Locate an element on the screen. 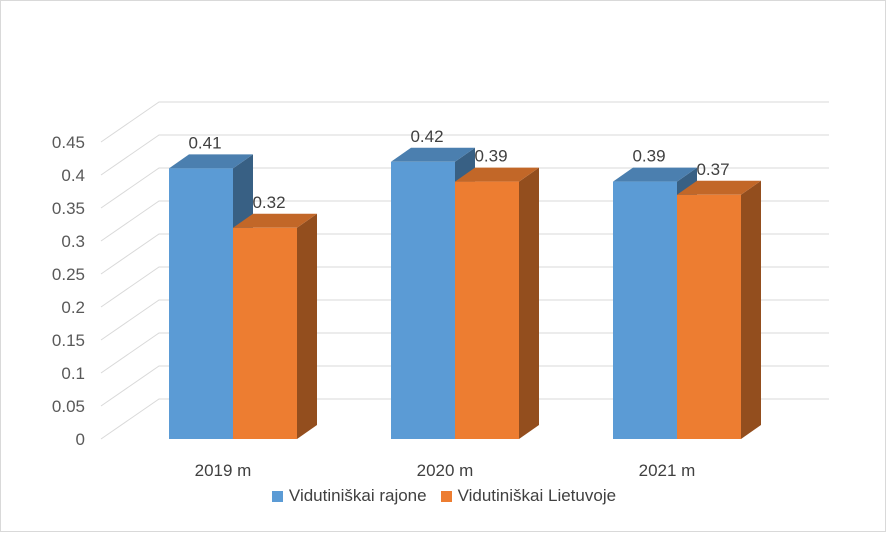 This screenshot has height=533, width=886. y-tick-label: 0.2 is located at coordinates (73, 307).